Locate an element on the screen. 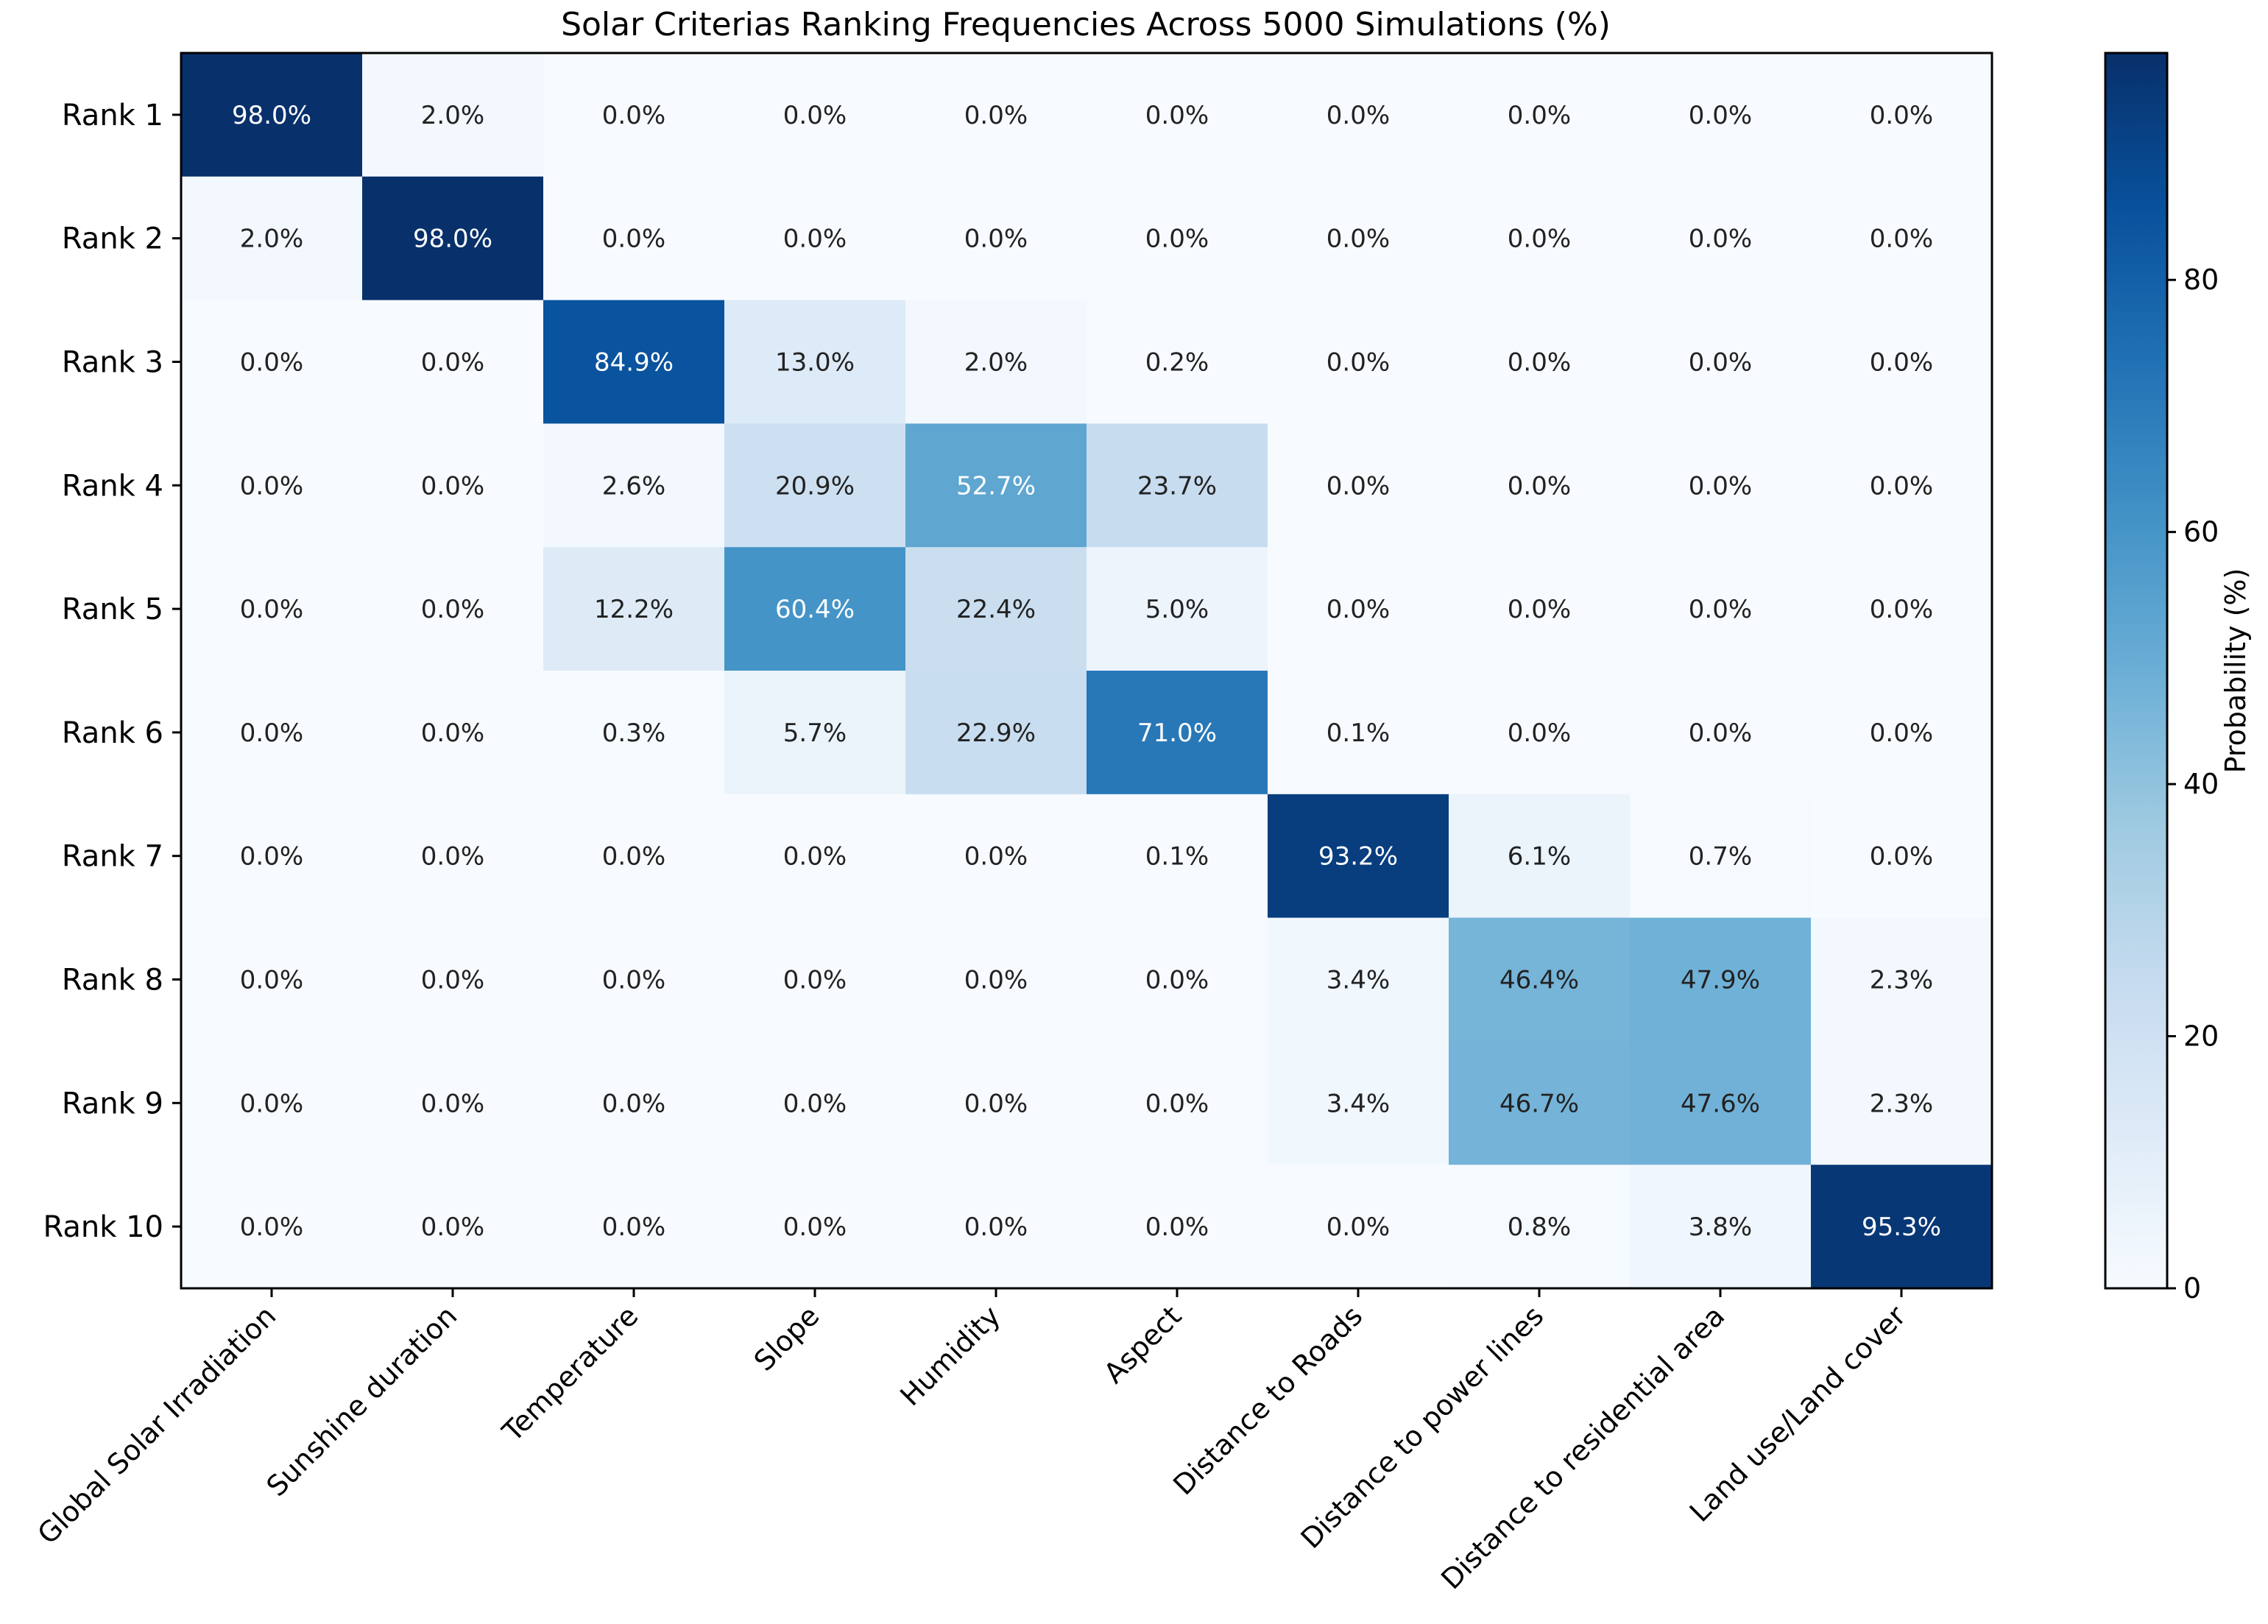 The width and height of the screenshot is (2268, 1624). cell-value-label: 6.1% is located at coordinates (1539, 857).